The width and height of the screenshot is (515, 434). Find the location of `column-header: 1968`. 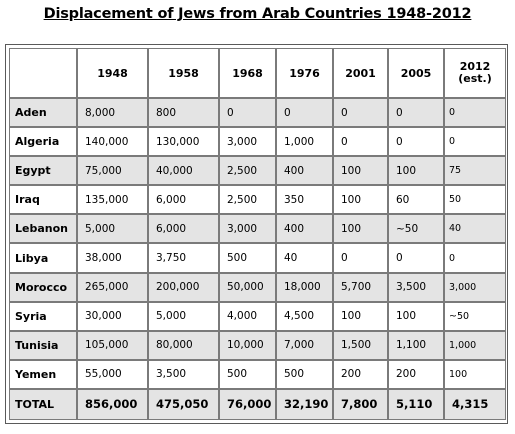

column-header: 1968 is located at coordinates (247, 73).